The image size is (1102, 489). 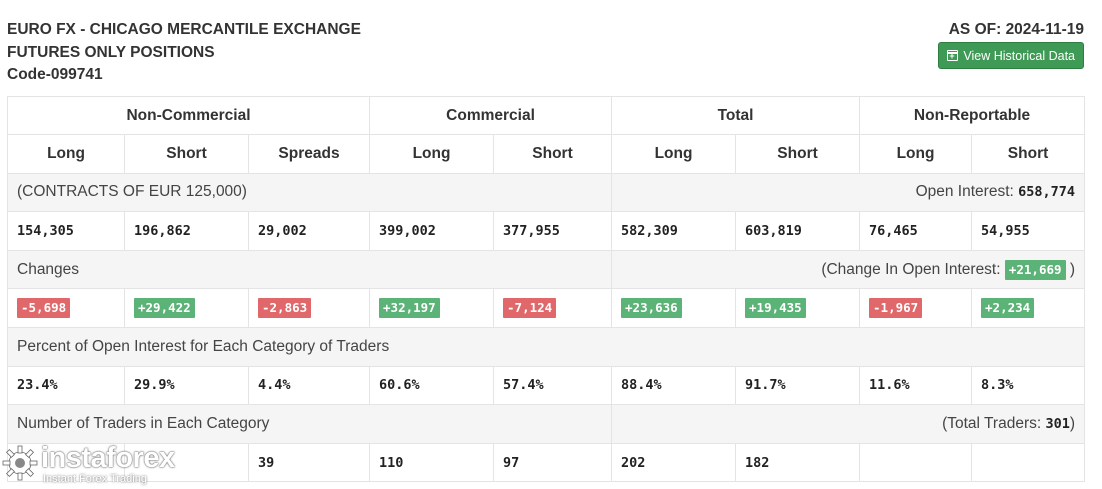 I want to click on watermark-name: instaforex, so click(x=108, y=458).